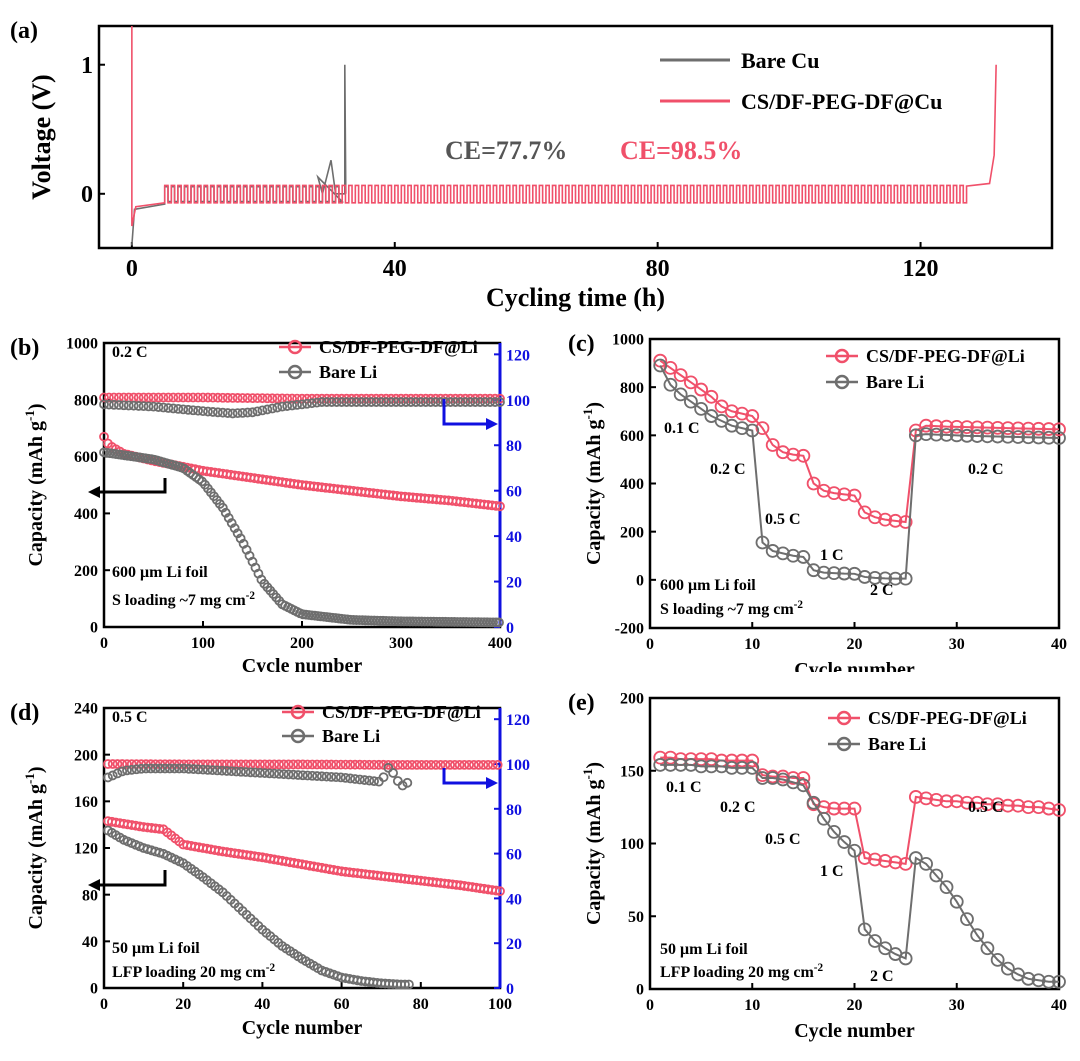 The height and width of the screenshot is (1061, 1080). I want to click on x-tick-label: 80, so click(421, 1004).